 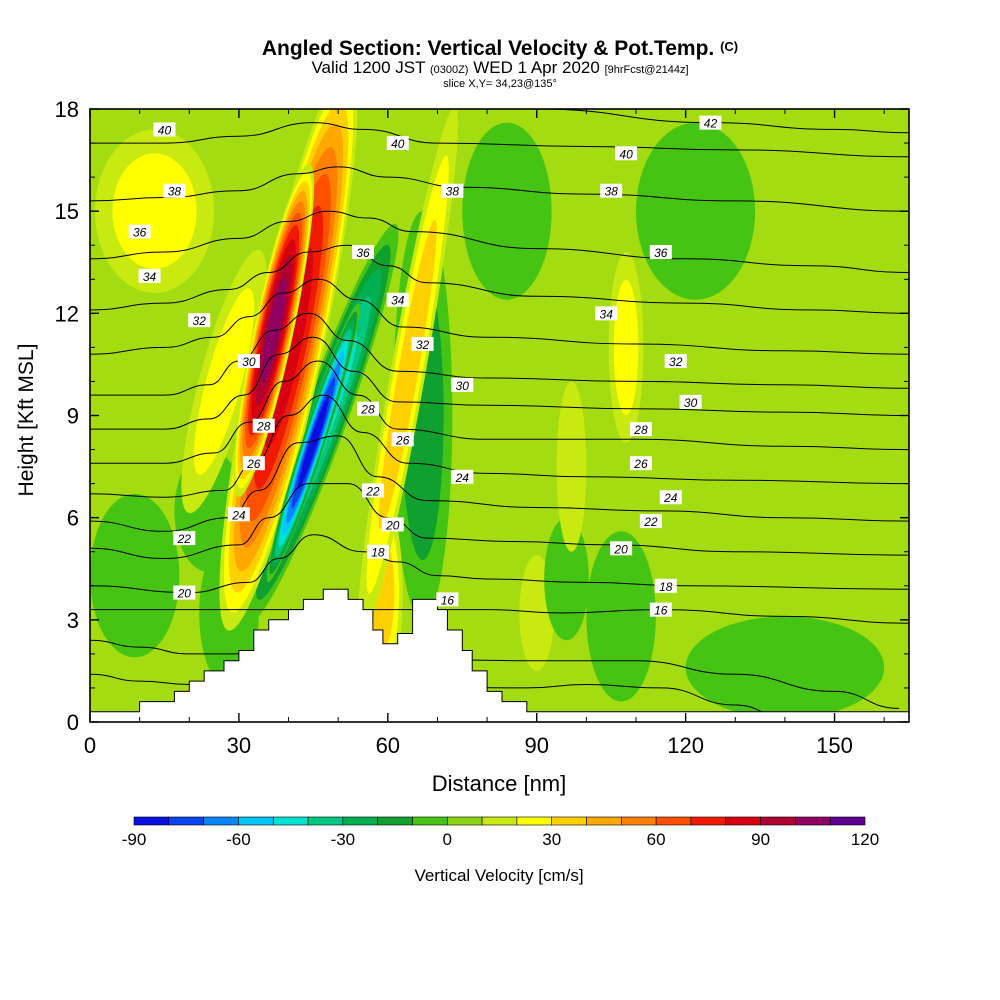 I want to click on valid-time-zulu: (0300Z), so click(x=449, y=70).